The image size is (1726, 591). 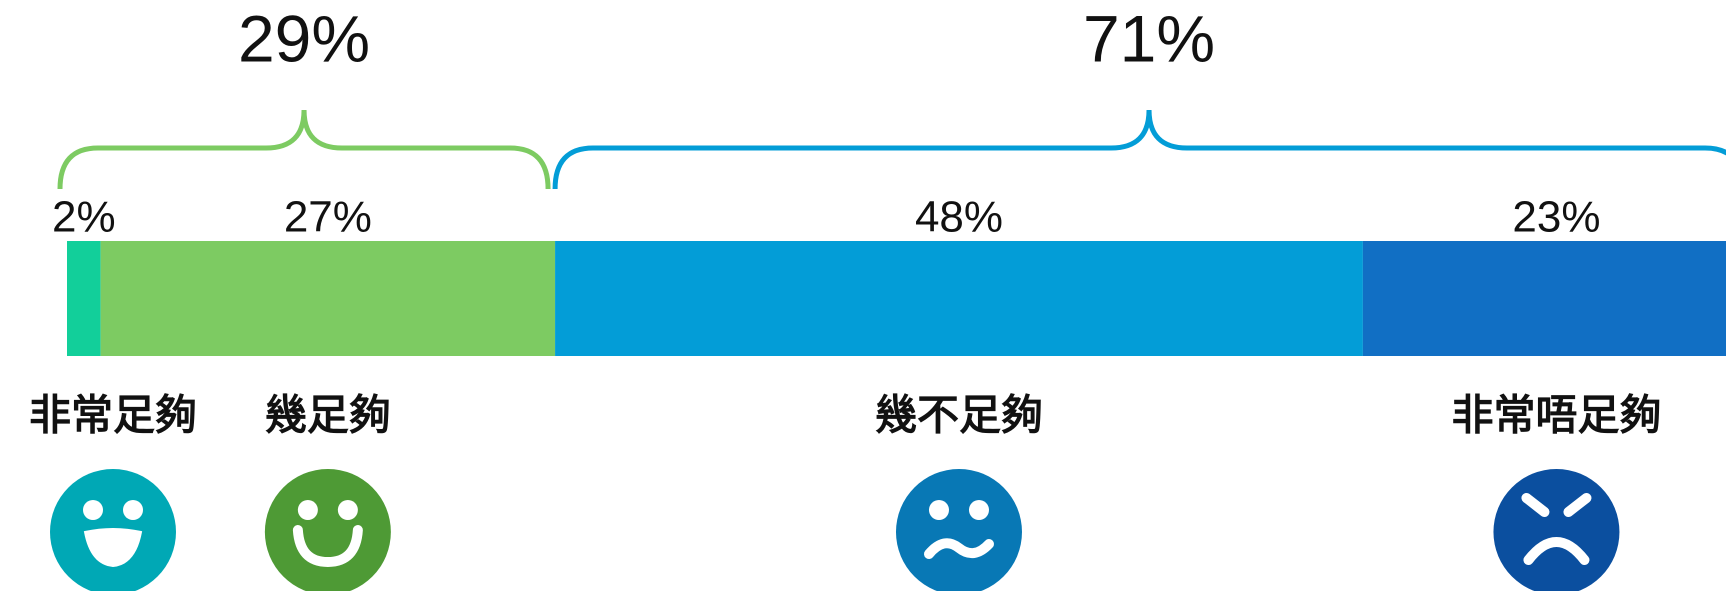 What do you see at coordinates (959, 217) in the screenshot?
I see `value-label: 48%` at bounding box center [959, 217].